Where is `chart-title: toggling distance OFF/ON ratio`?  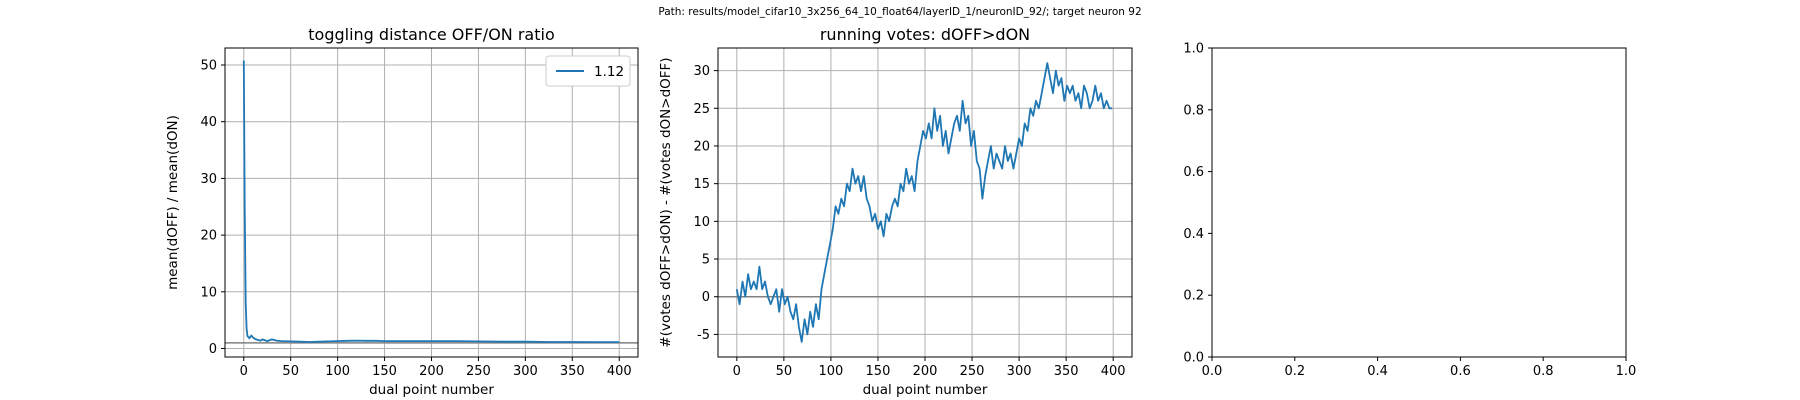 chart-title: toggling distance OFF/ON ratio is located at coordinates (431, 34).